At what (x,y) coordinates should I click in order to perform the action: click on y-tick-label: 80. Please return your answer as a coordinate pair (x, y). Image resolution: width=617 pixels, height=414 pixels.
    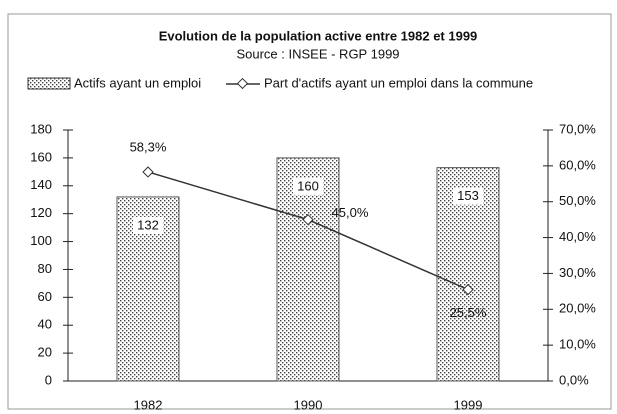
    Looking at the image, I should click on (45, 268).